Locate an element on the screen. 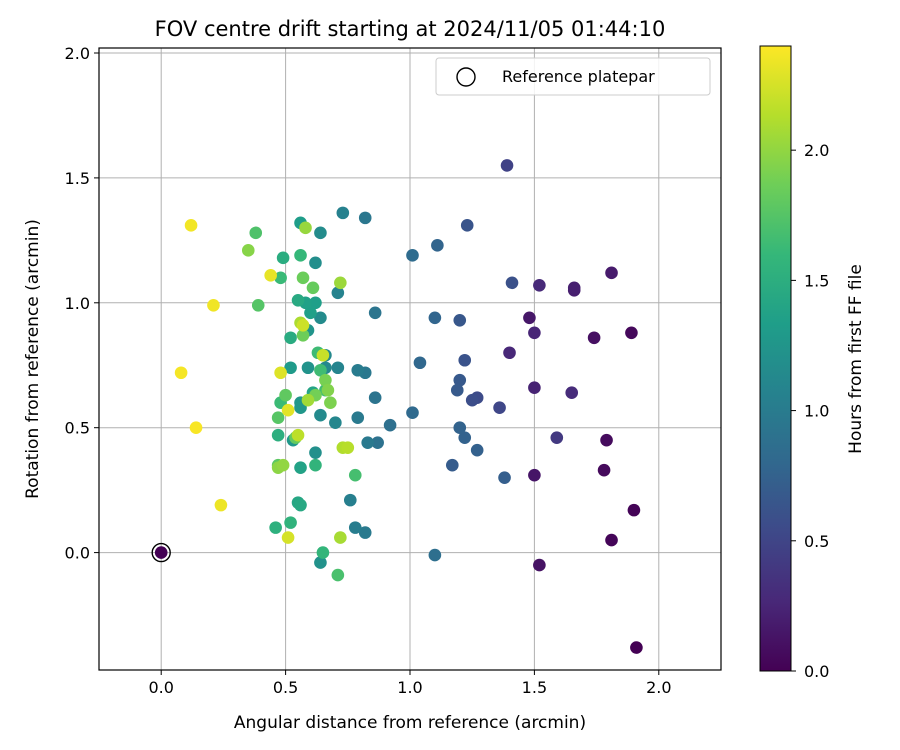  x-tick-label: 0.5 is located at coordinates (285, 687).